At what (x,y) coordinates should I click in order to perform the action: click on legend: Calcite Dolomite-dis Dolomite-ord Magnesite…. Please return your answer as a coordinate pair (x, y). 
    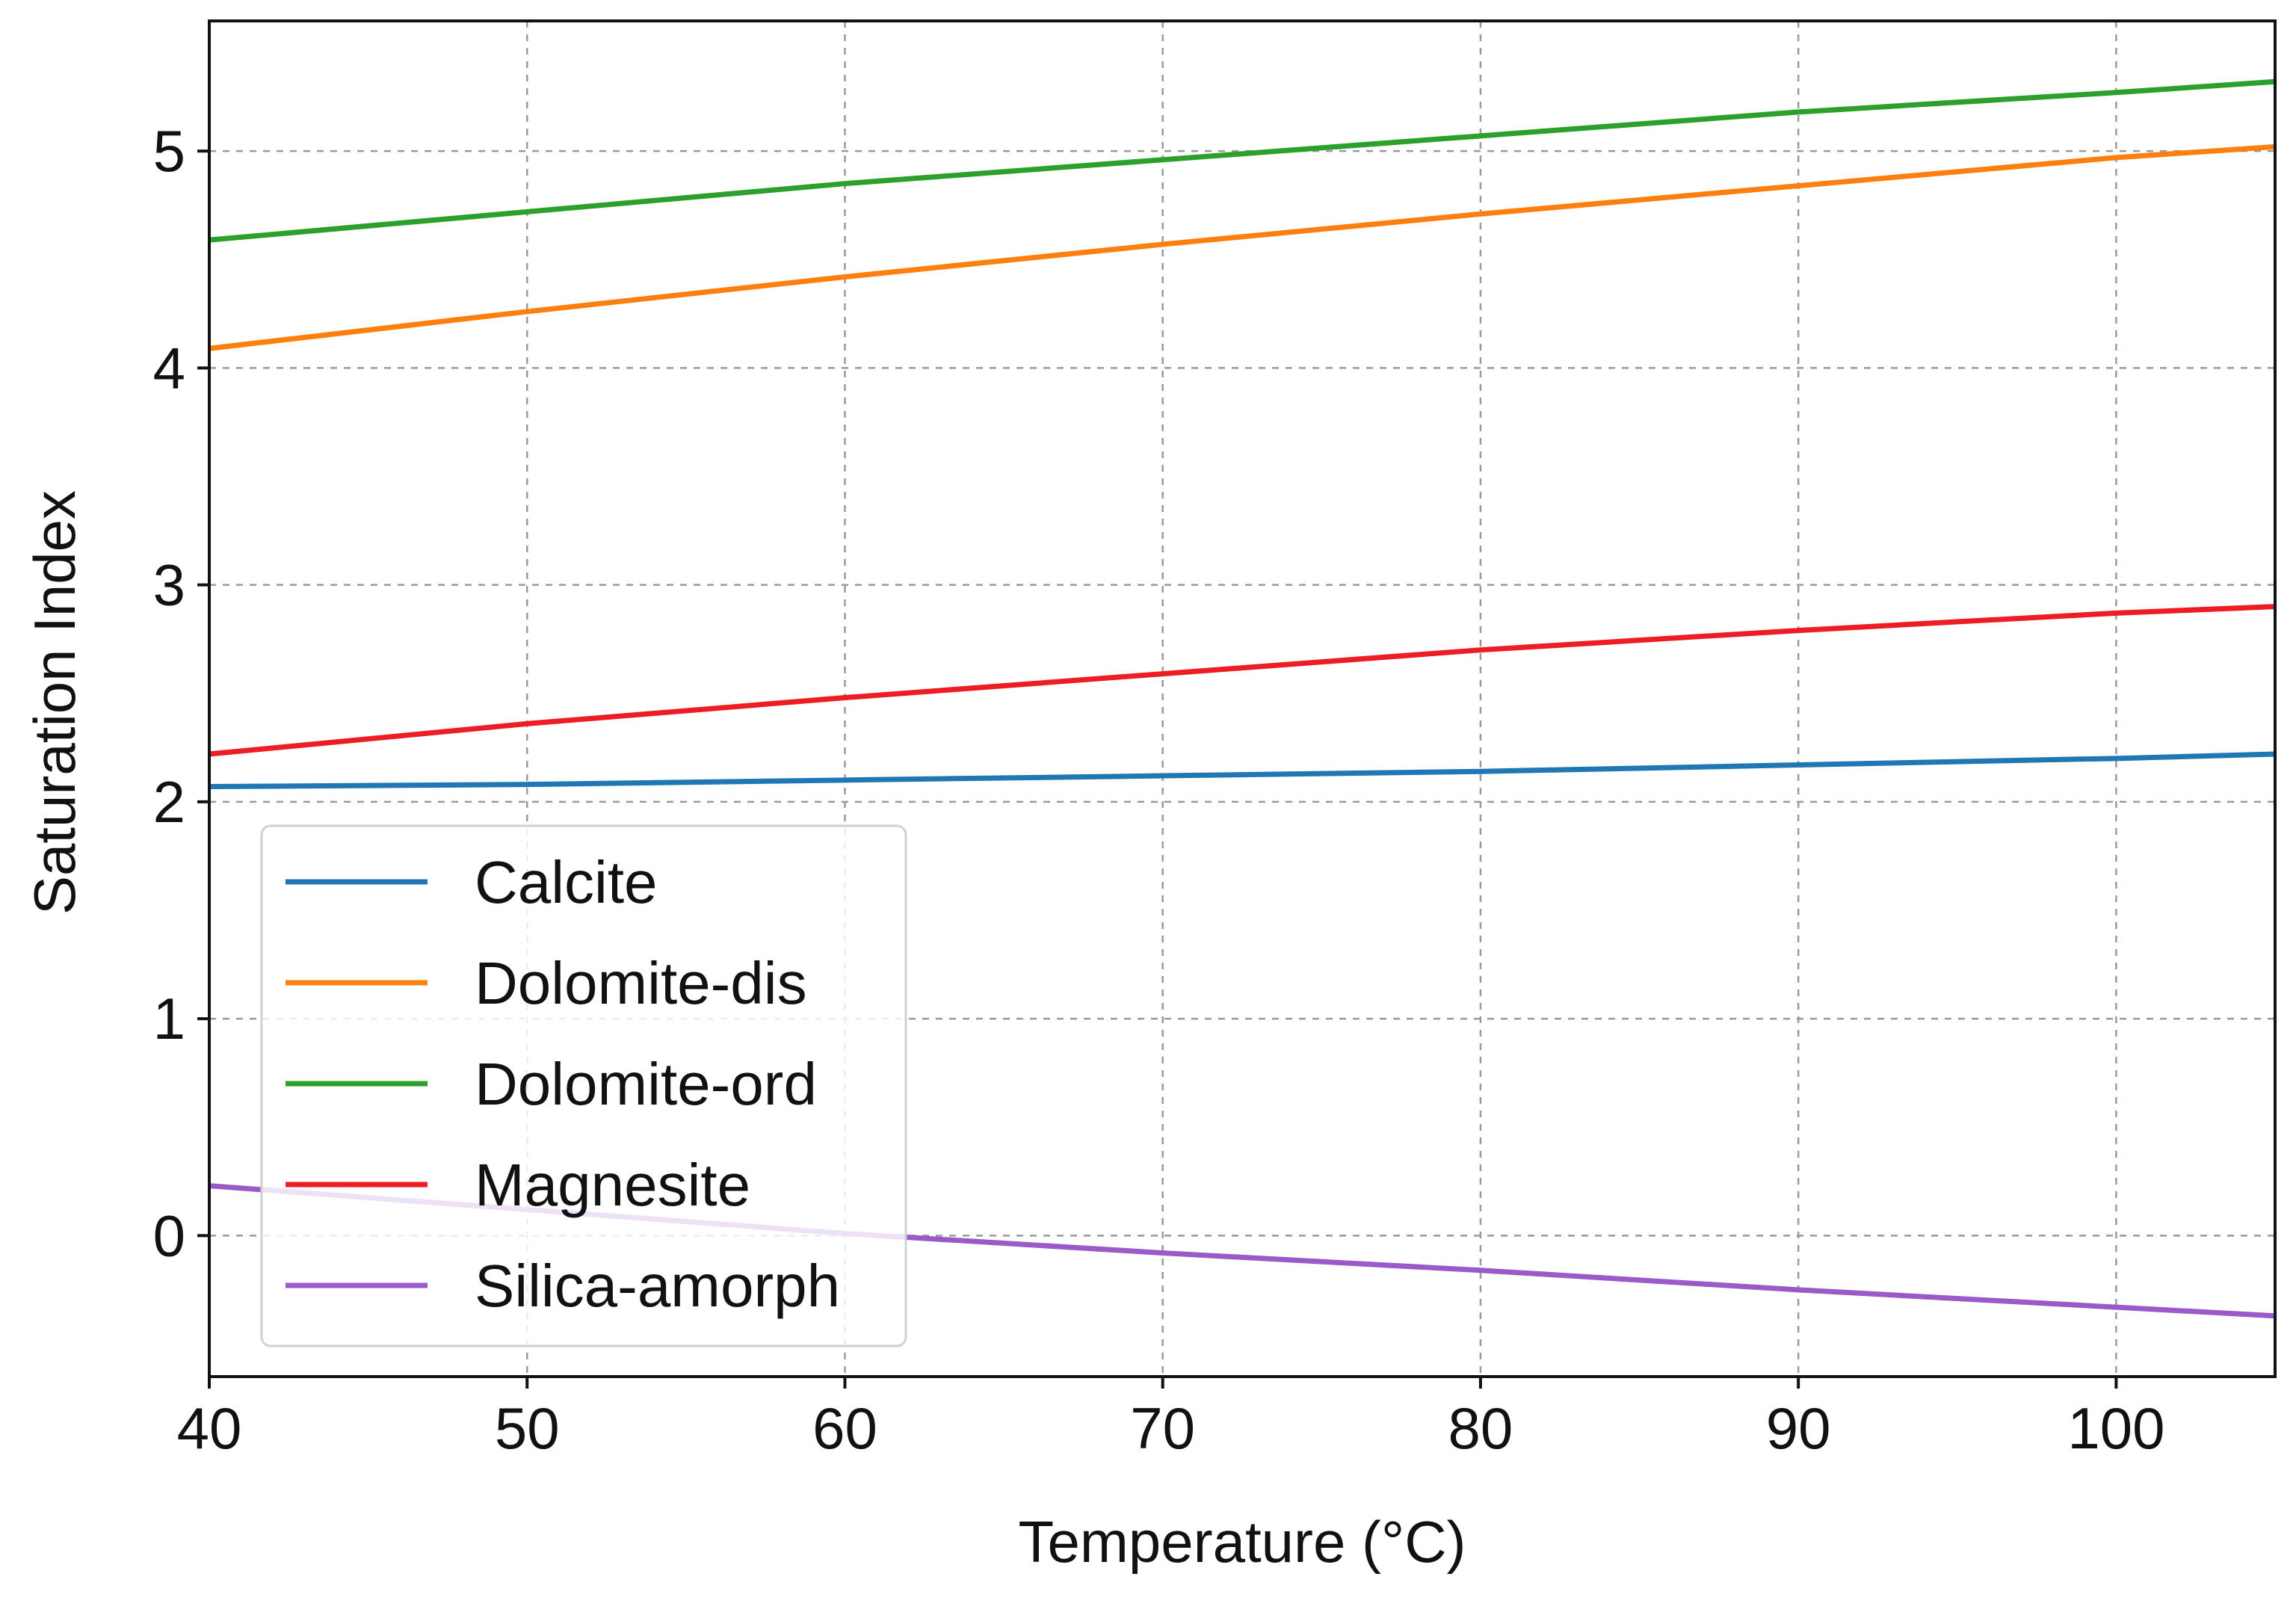
    Looking at the image, I should click on (584, 1085).